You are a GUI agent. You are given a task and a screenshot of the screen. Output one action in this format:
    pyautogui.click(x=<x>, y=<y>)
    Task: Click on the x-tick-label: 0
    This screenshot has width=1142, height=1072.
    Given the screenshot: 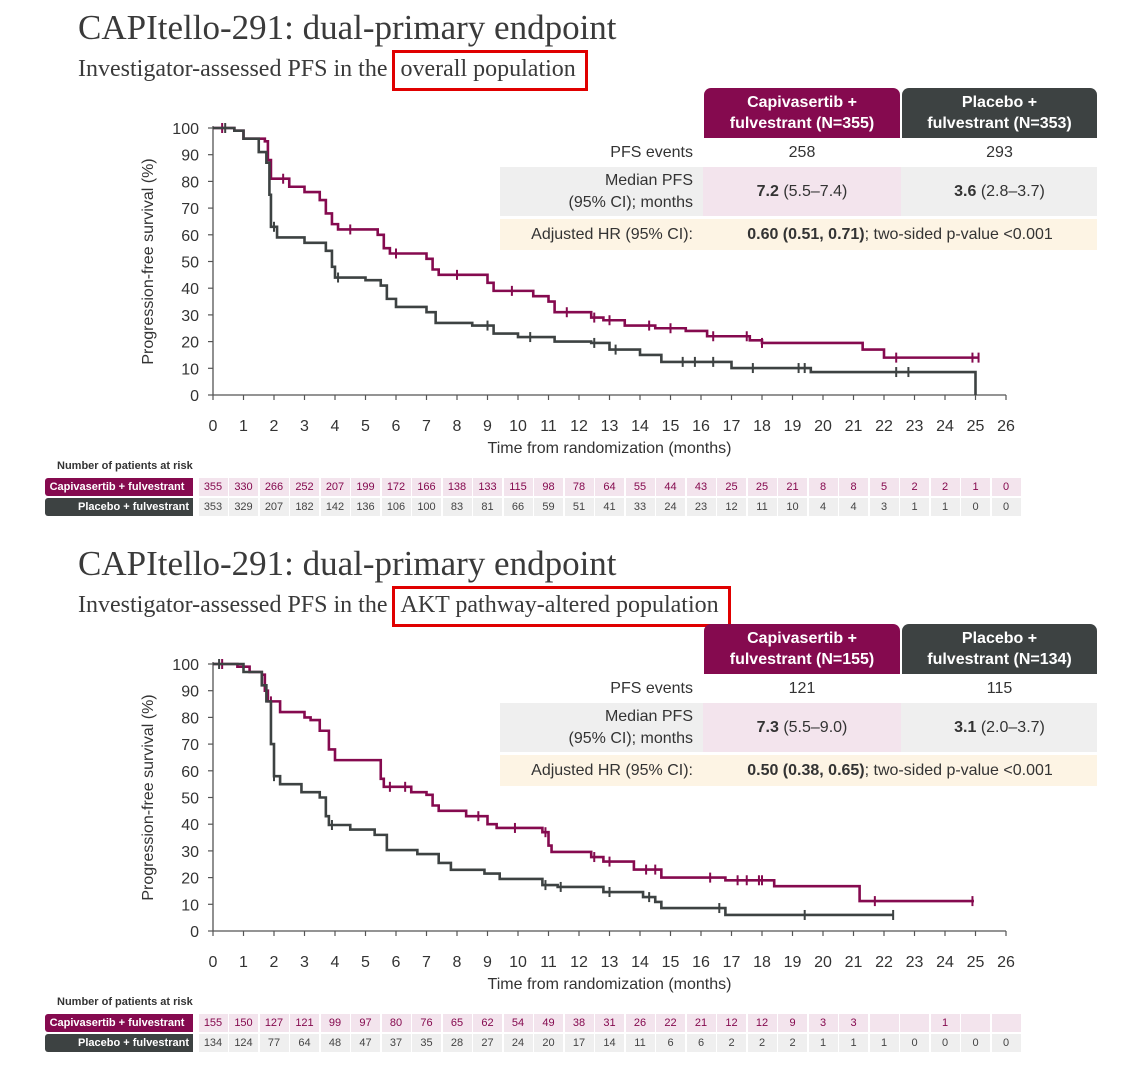 What is the action you would take?
    pyautogui.click(x=213, y=962)
    